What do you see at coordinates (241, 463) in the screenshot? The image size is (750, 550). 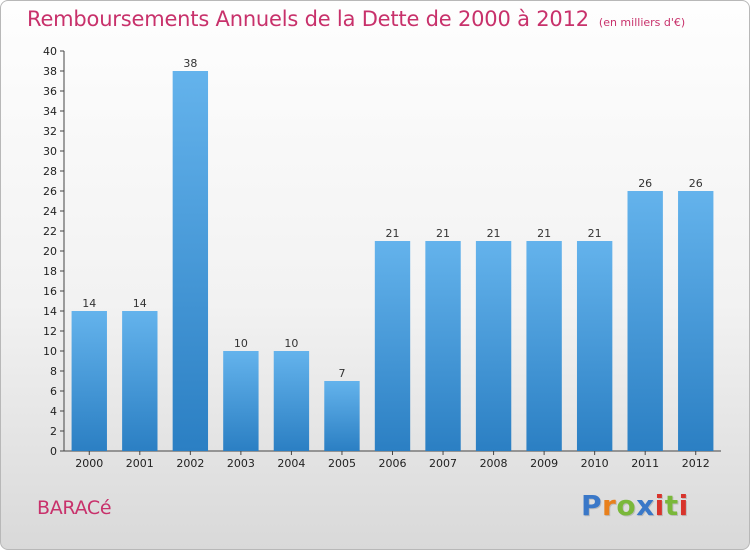 I see `x-tick-label-2003: 2003` at bounding box center [241, 463].